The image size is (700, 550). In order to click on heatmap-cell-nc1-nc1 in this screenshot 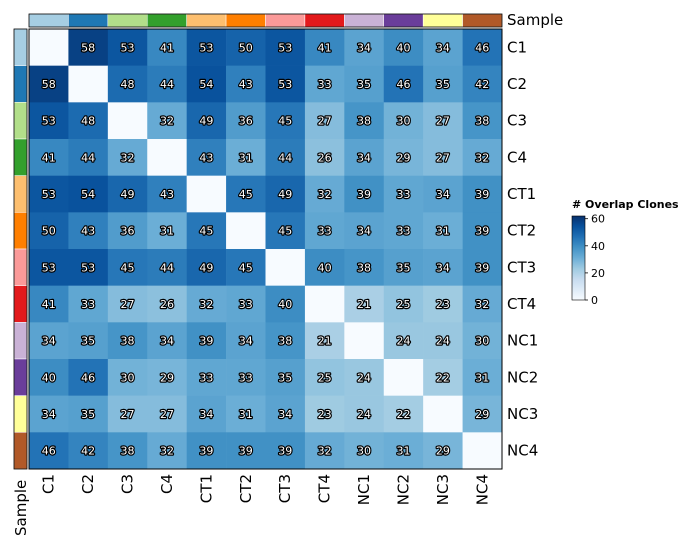, I will do `click(364, 341)`.